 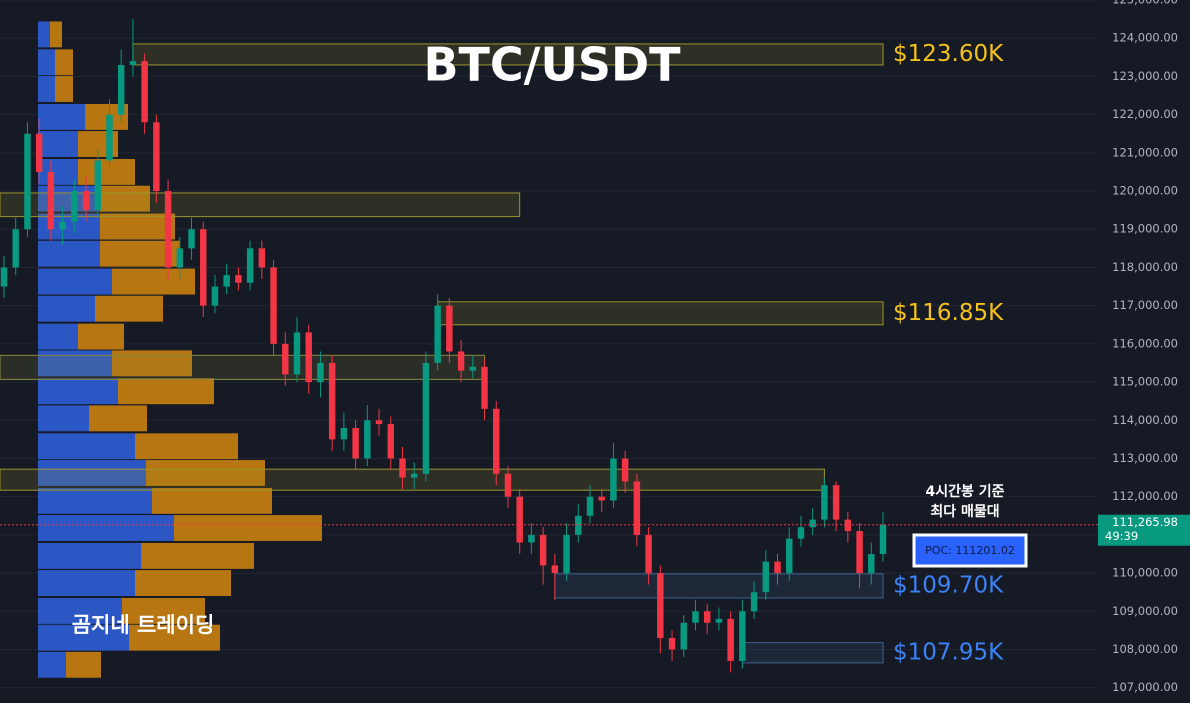 What do you see at coordinates (948, 313) in the screenshot?
I see `zone-label: $116.85K` at bounding box center [948, 313].